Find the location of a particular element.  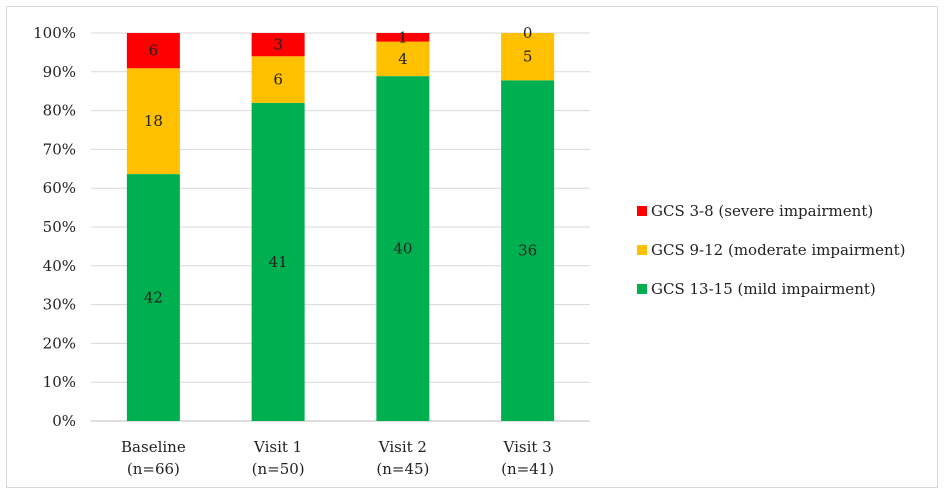

legend-label: GCS 9-12 (moderate impairment) is located at coordinates (778, 250).